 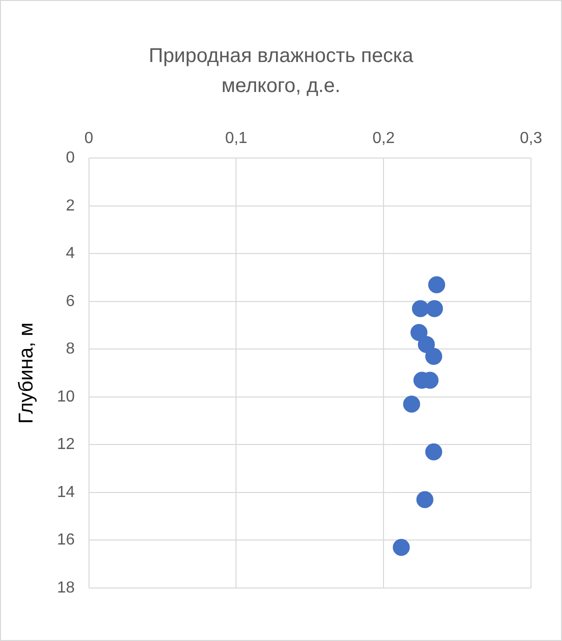 I want to click on y-tick-label: 18, so click(x=66, y=587).